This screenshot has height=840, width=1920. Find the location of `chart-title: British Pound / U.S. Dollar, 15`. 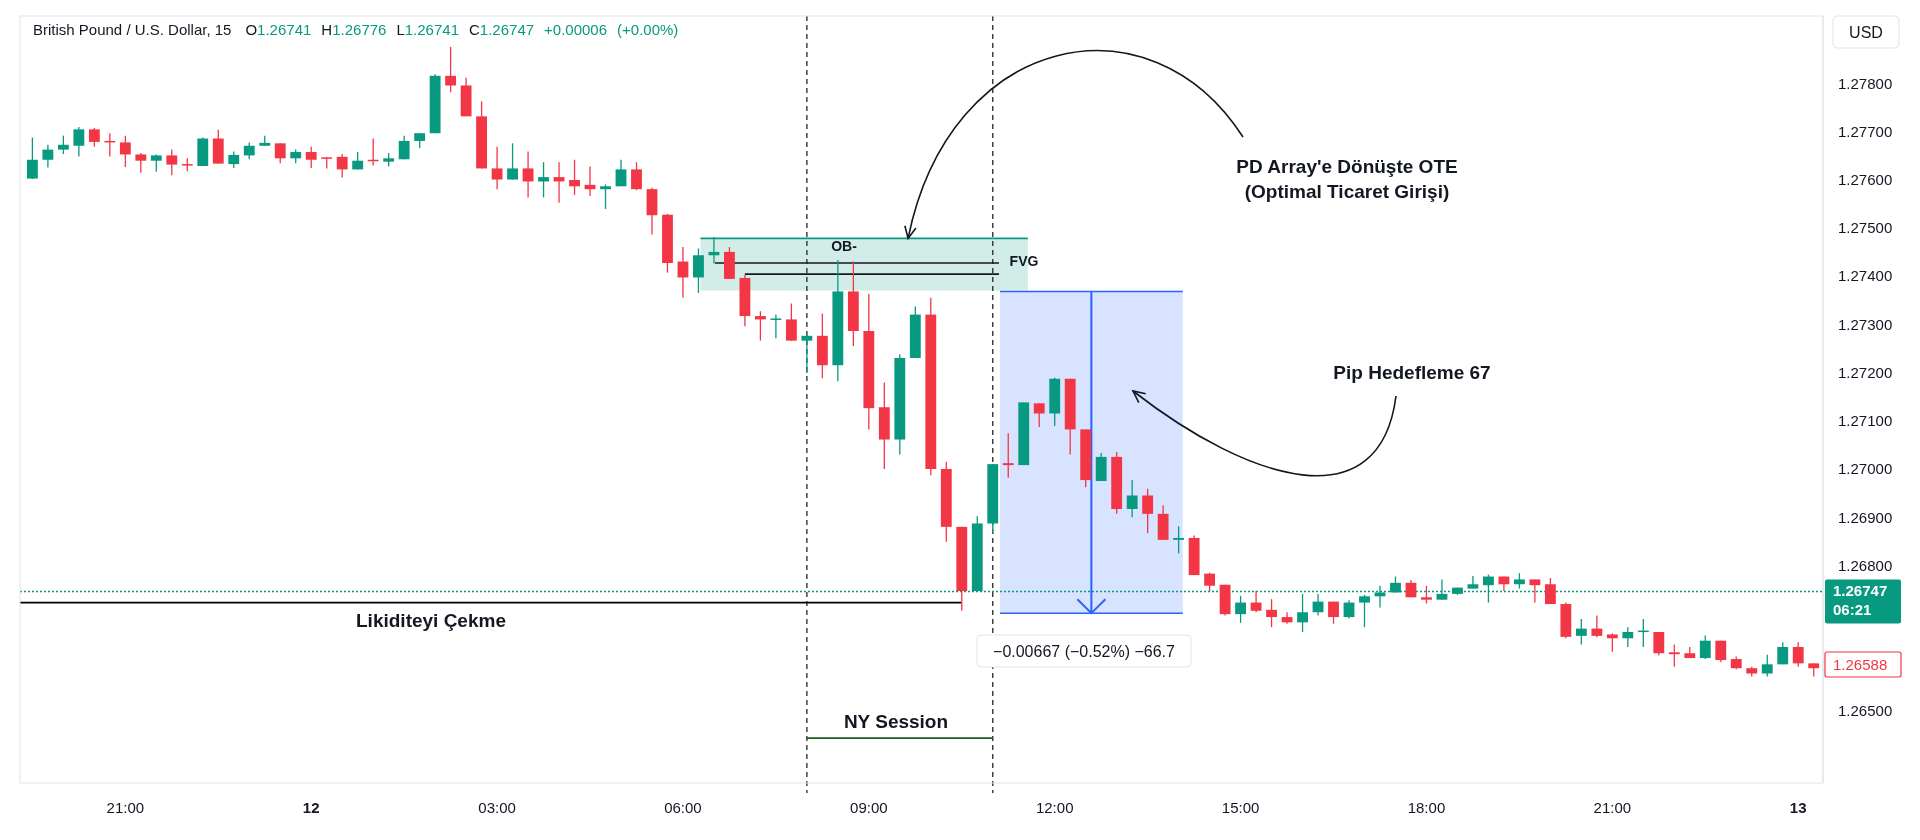

chart-title: British Pound / U.S. Dollar, 15 is located at coordinates (132, 29).